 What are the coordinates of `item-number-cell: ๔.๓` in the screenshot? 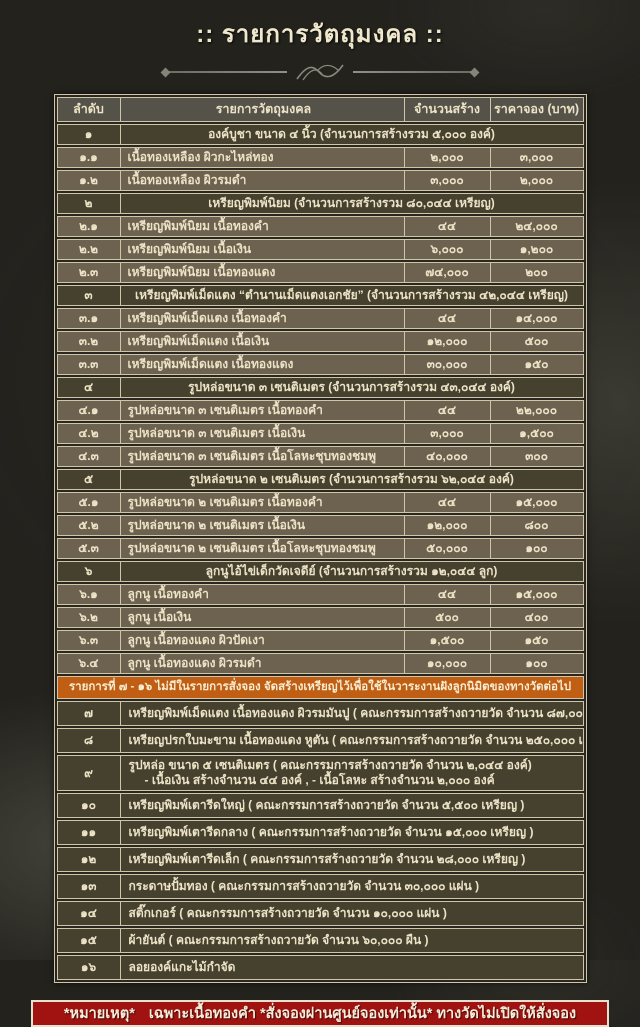 It's located at (88, 456).